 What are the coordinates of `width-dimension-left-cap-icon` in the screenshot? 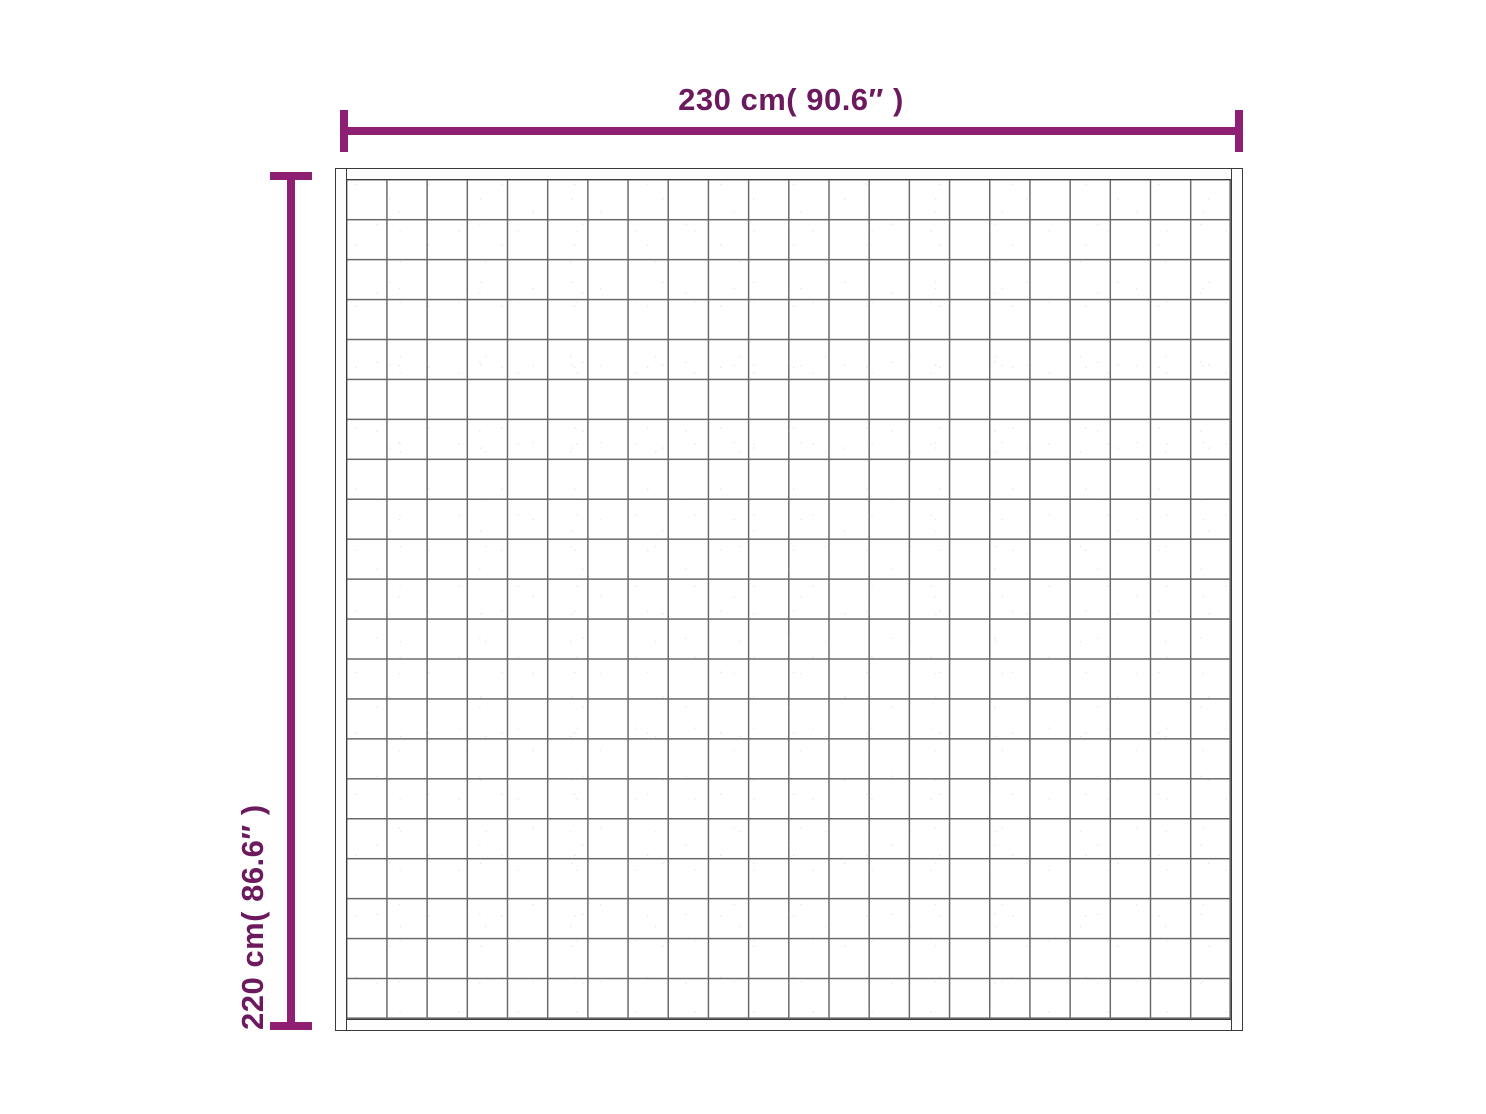 It's located at (344, 131).